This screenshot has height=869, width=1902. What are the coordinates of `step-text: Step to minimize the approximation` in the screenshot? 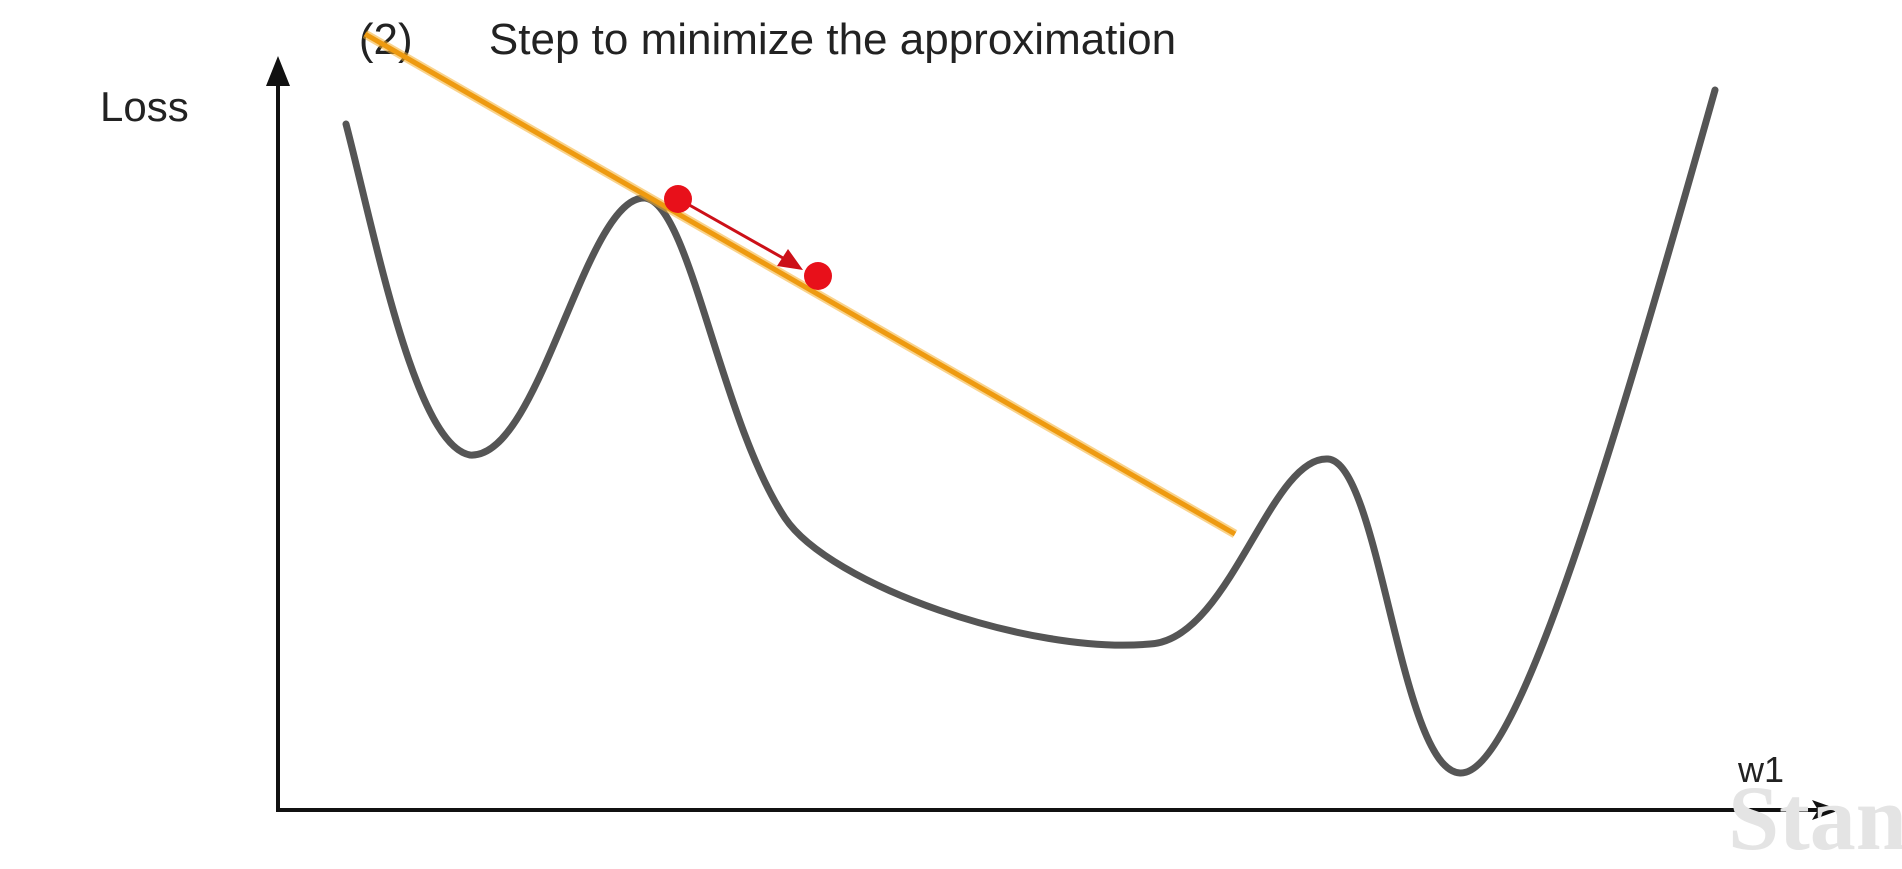 It's located at (832, 39).